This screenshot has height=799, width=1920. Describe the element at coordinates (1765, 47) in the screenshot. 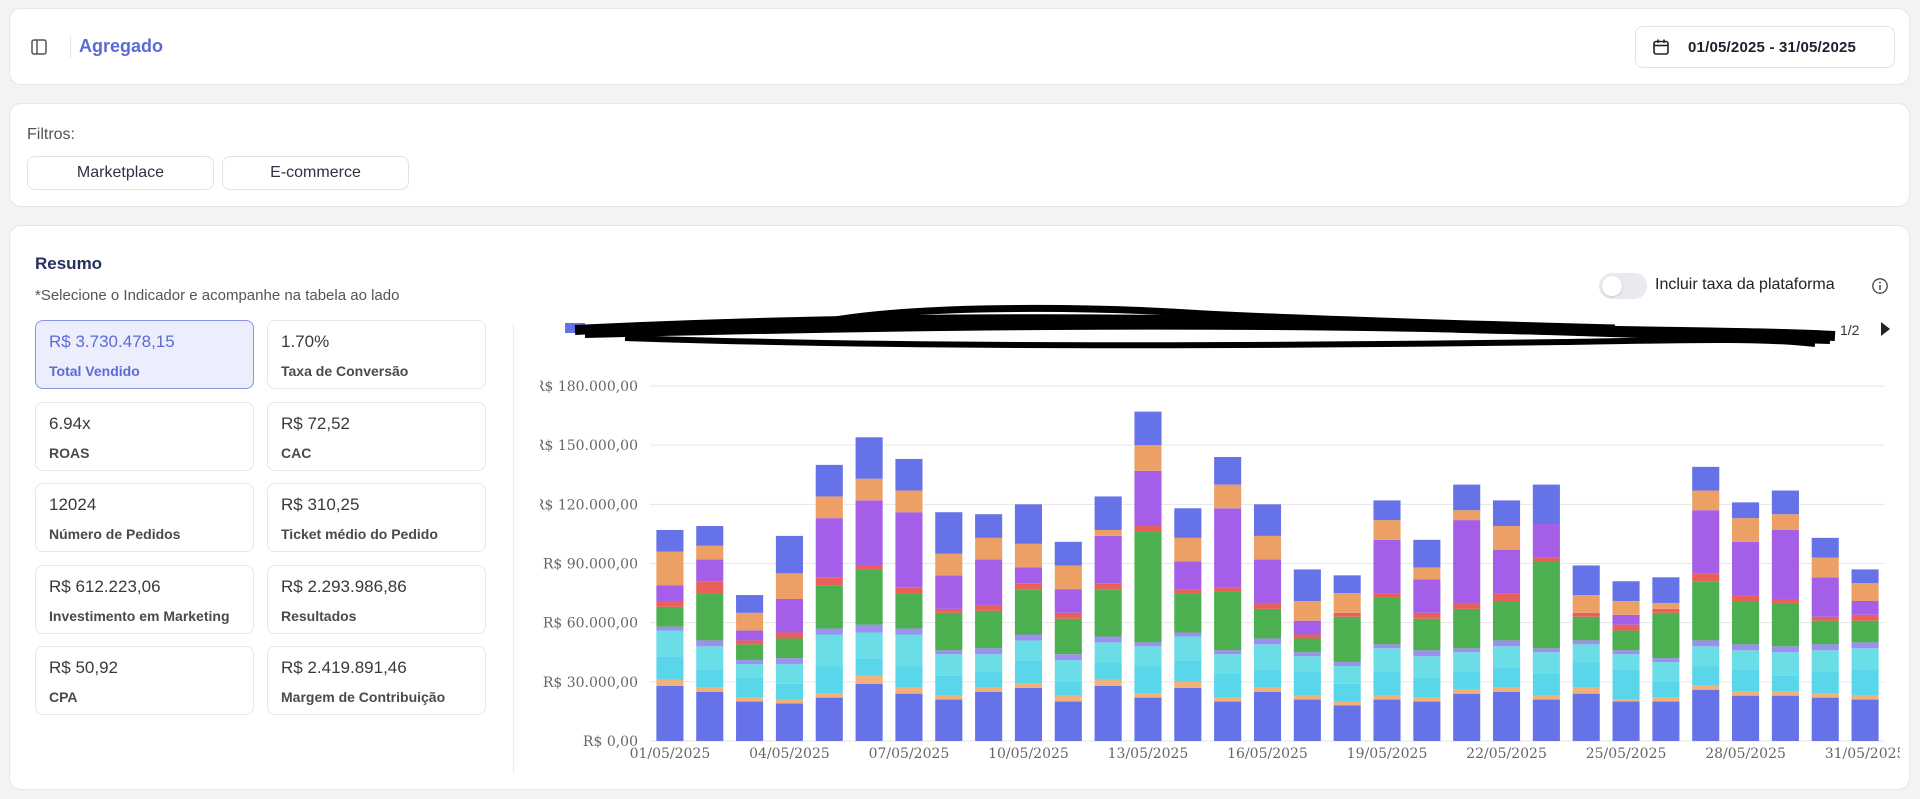

I see `date-range-picker: 01/05/2025 - 31/05/2025` at that location.